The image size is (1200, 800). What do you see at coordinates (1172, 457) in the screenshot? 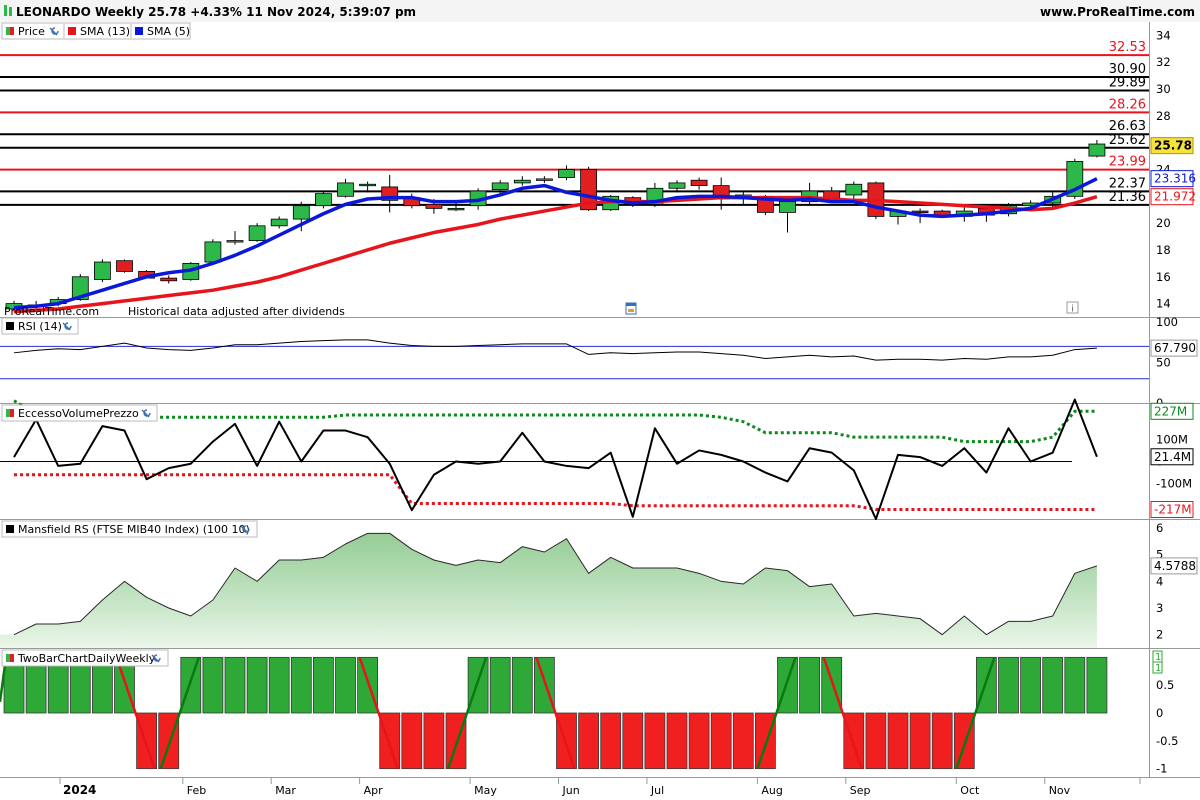
I see `evp-last-tag-box` at bounding box center [1172, 457].